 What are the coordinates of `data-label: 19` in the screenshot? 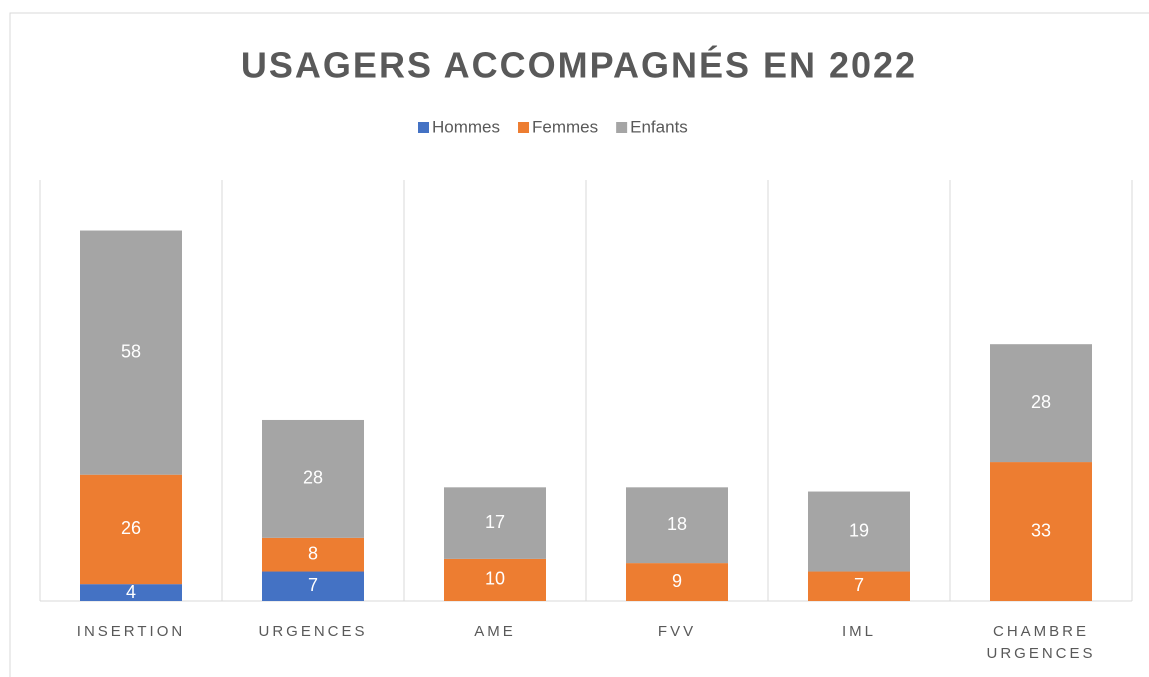 It's located at (859, 530).